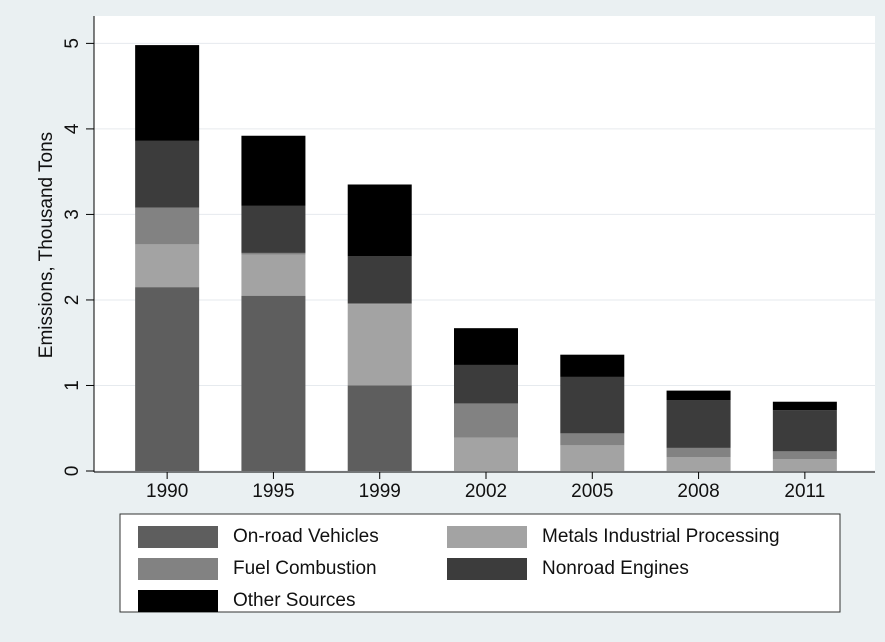 Image resolution: width=885 pixels, height=642 pixels. Describe the element at coordinates (72, 300) in the screenshot. I see `y-tick-label: 2` at that location.